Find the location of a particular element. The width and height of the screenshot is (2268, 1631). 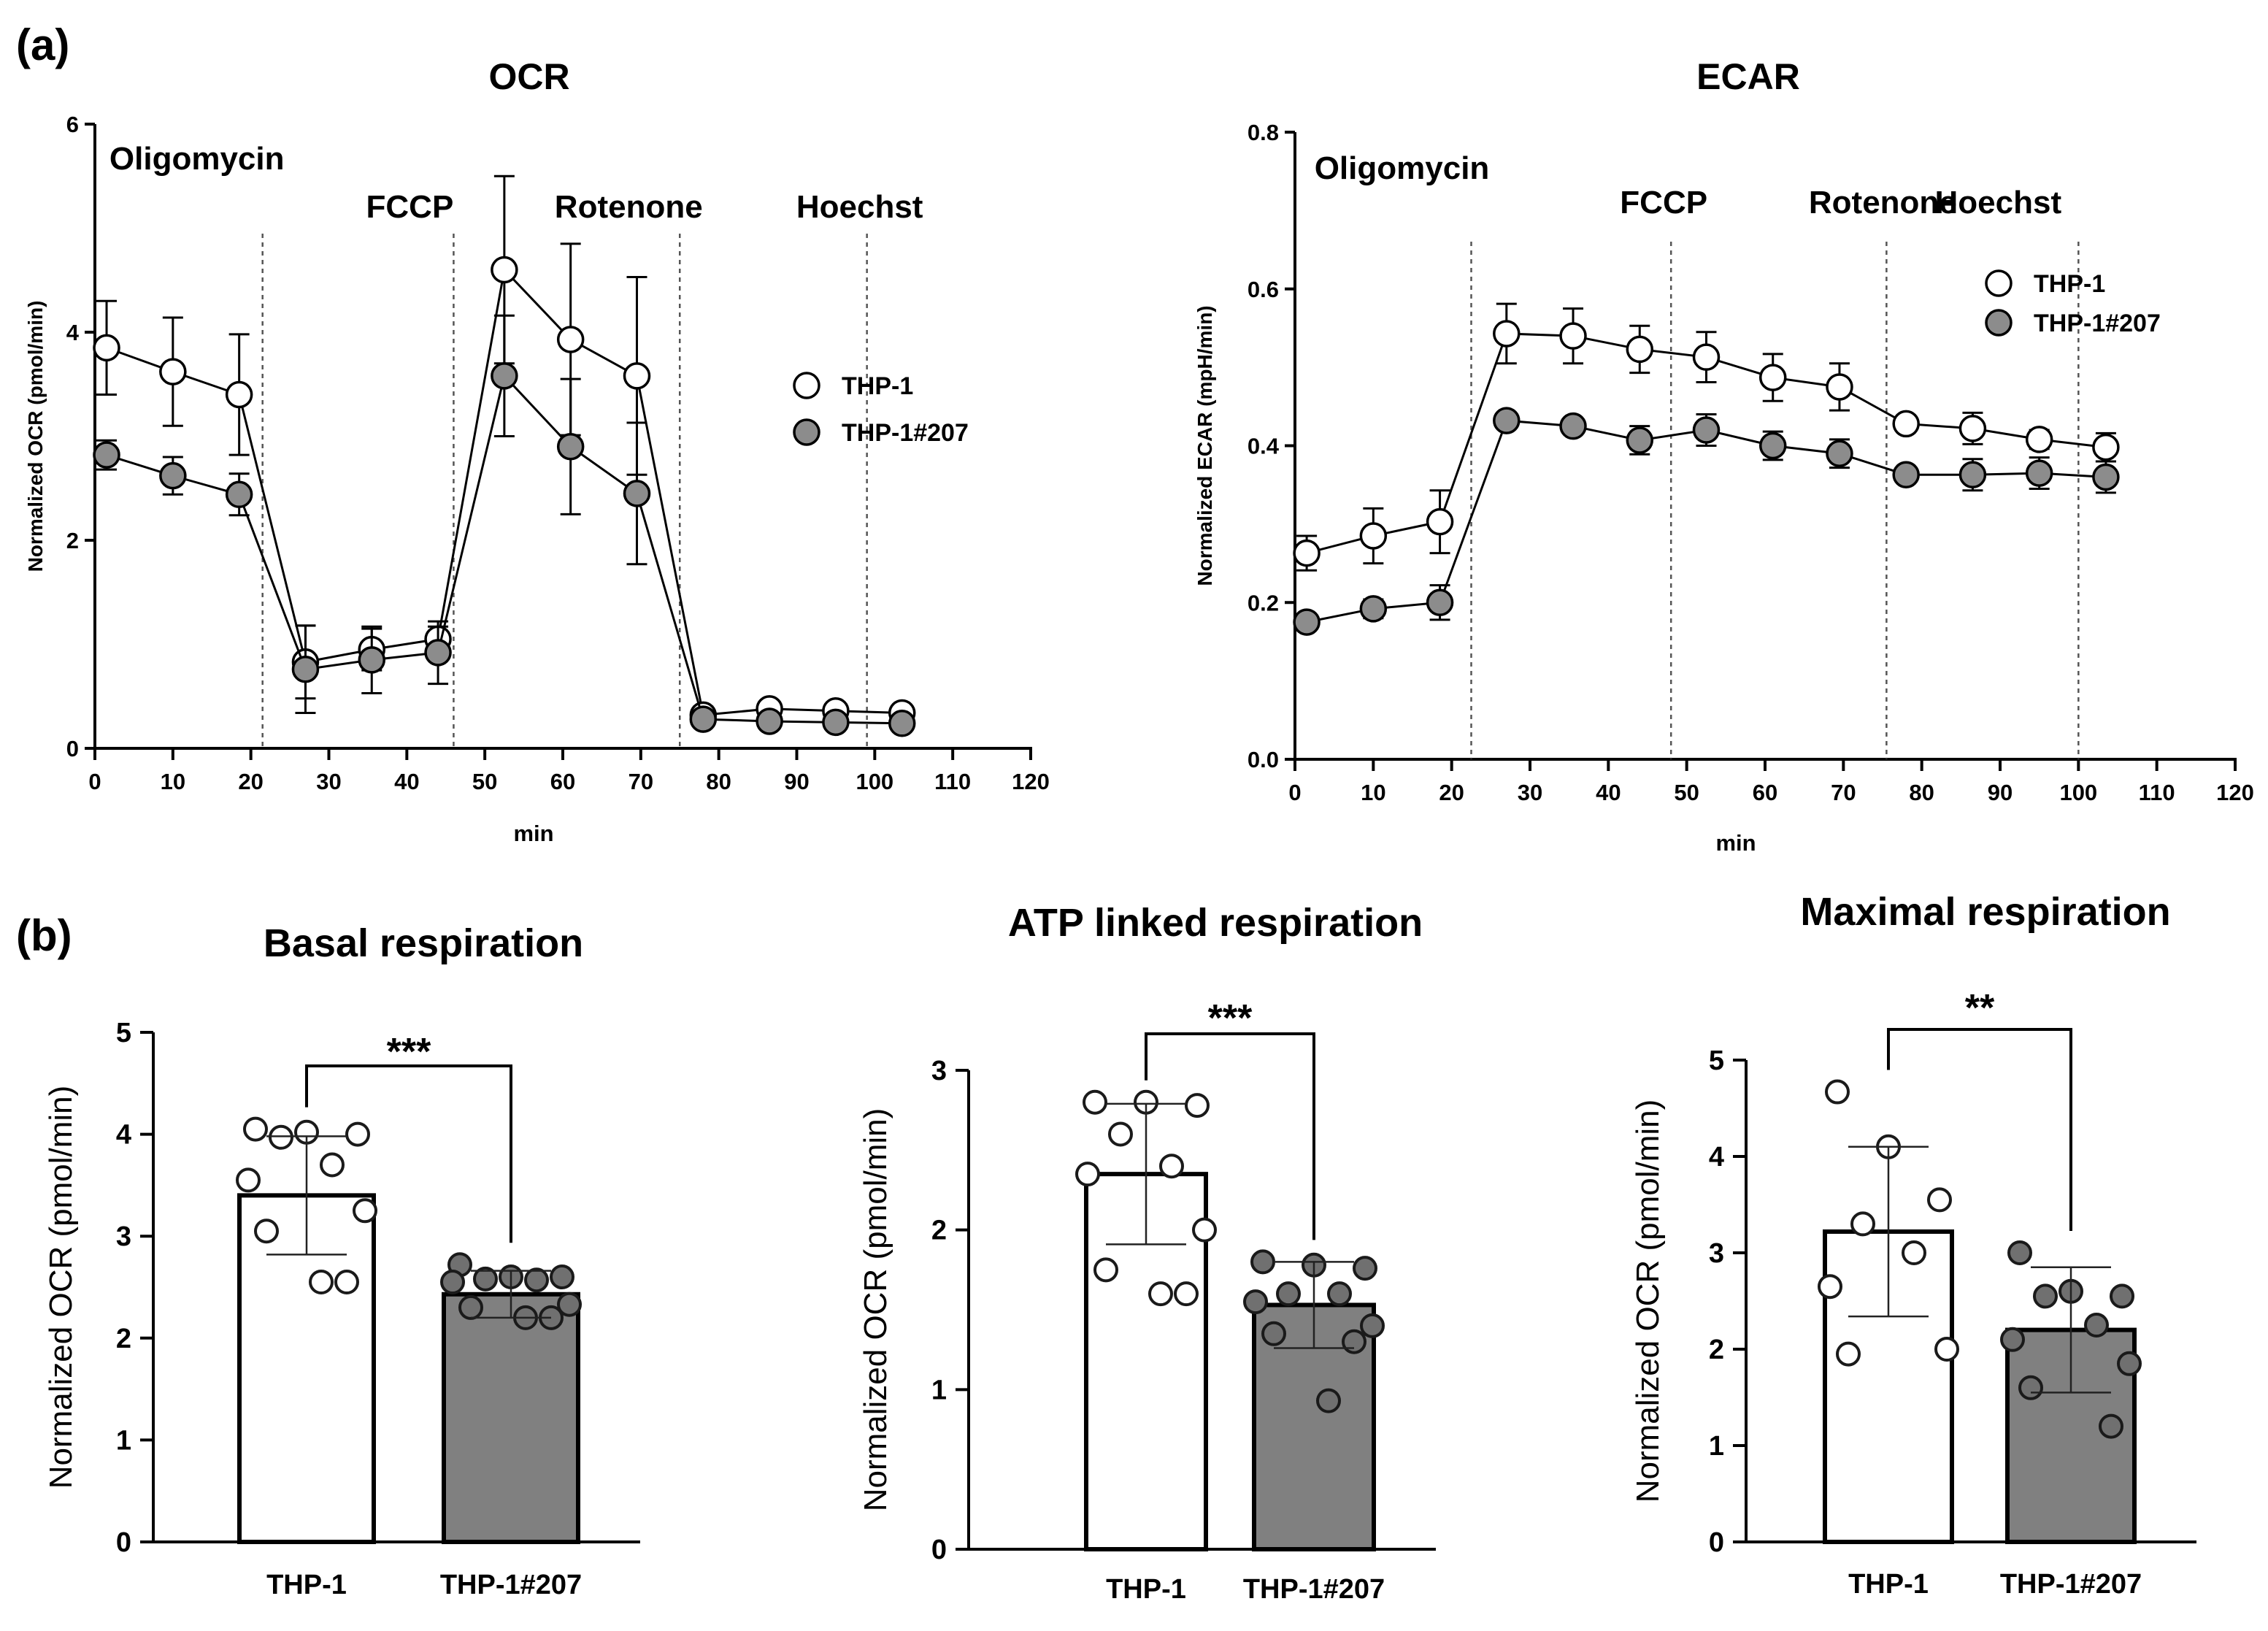

ocr-x-tick-label: 50 is located at coordinates (485, 781).